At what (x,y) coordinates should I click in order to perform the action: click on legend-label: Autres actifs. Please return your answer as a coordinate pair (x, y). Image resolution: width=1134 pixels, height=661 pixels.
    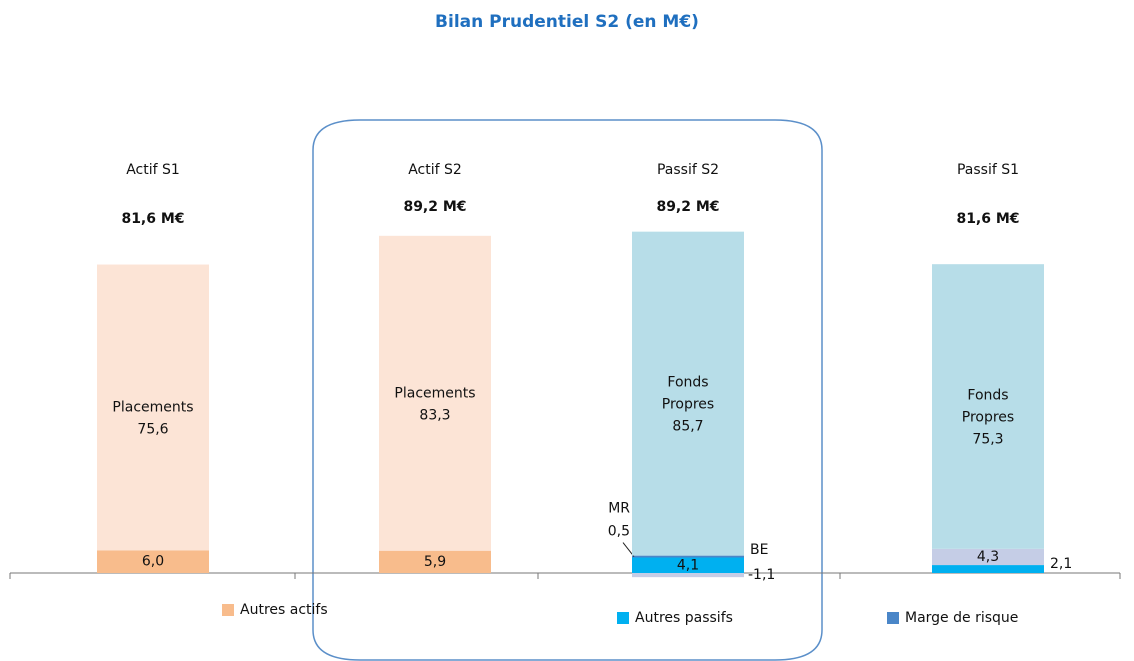
    Looking at the image, I should click on (284, 610).